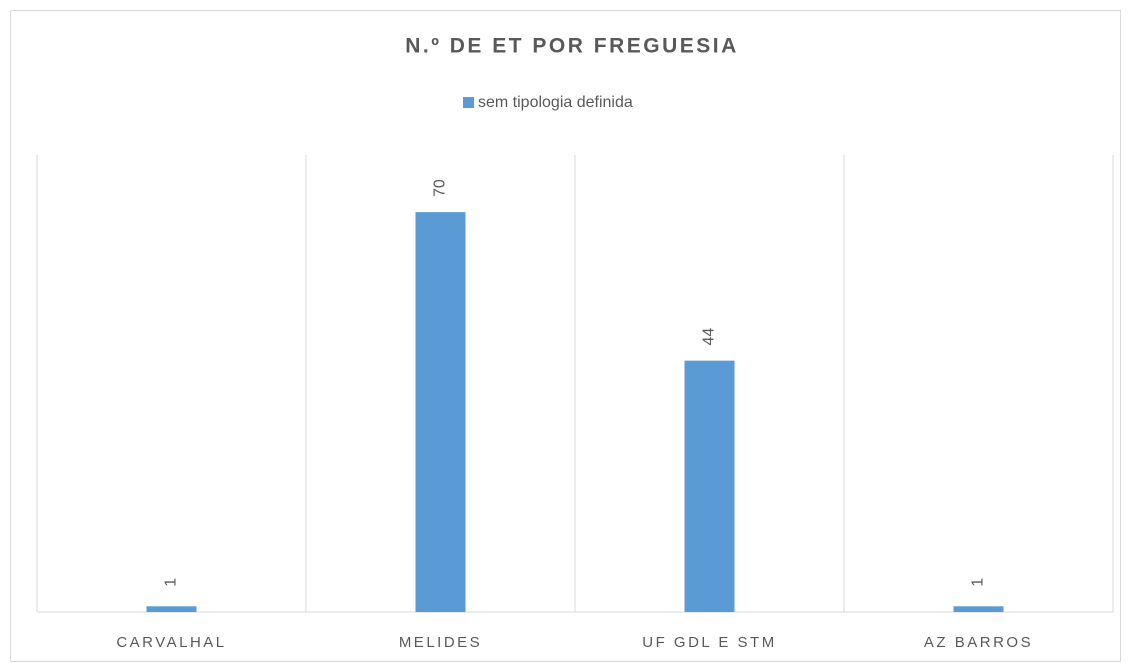  What do you see at coordinates (440, 188) in the screenshot?
I see `data-label: 70` at bounding box center [440, 188].